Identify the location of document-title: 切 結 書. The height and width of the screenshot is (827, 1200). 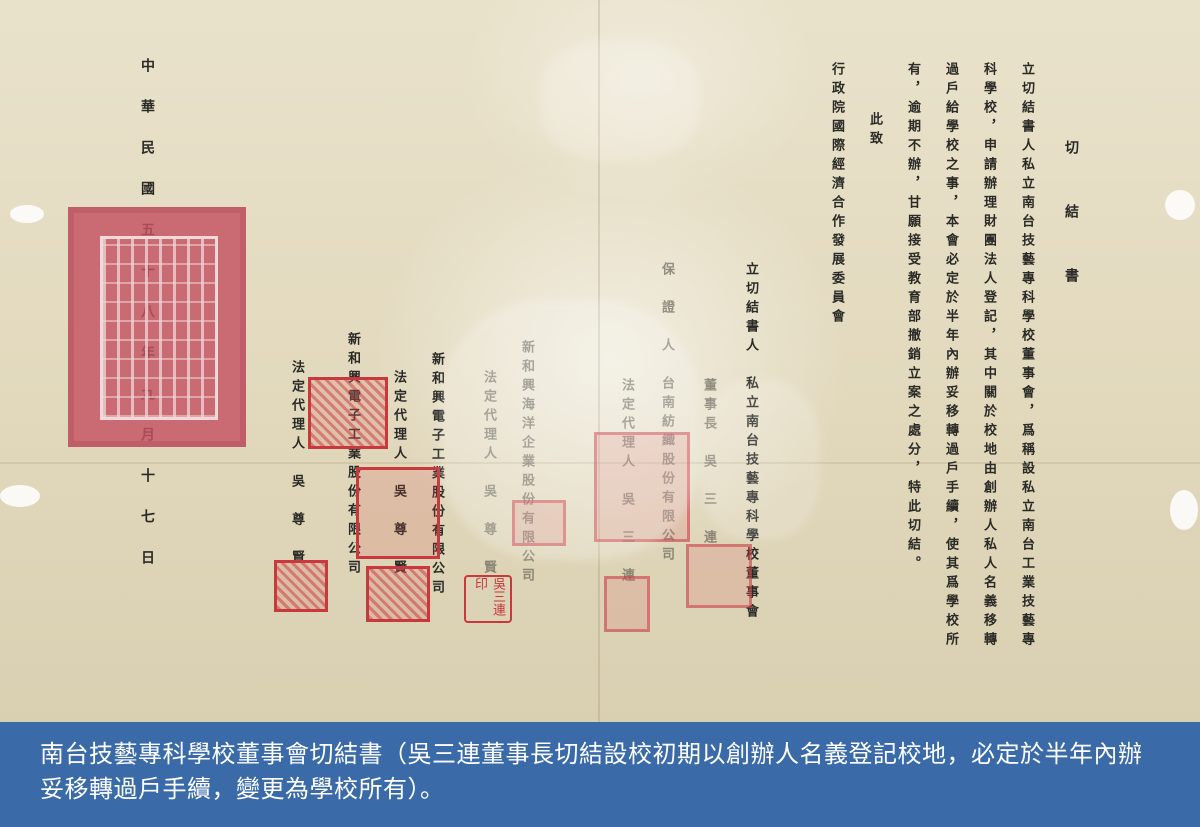
(1071, 220).